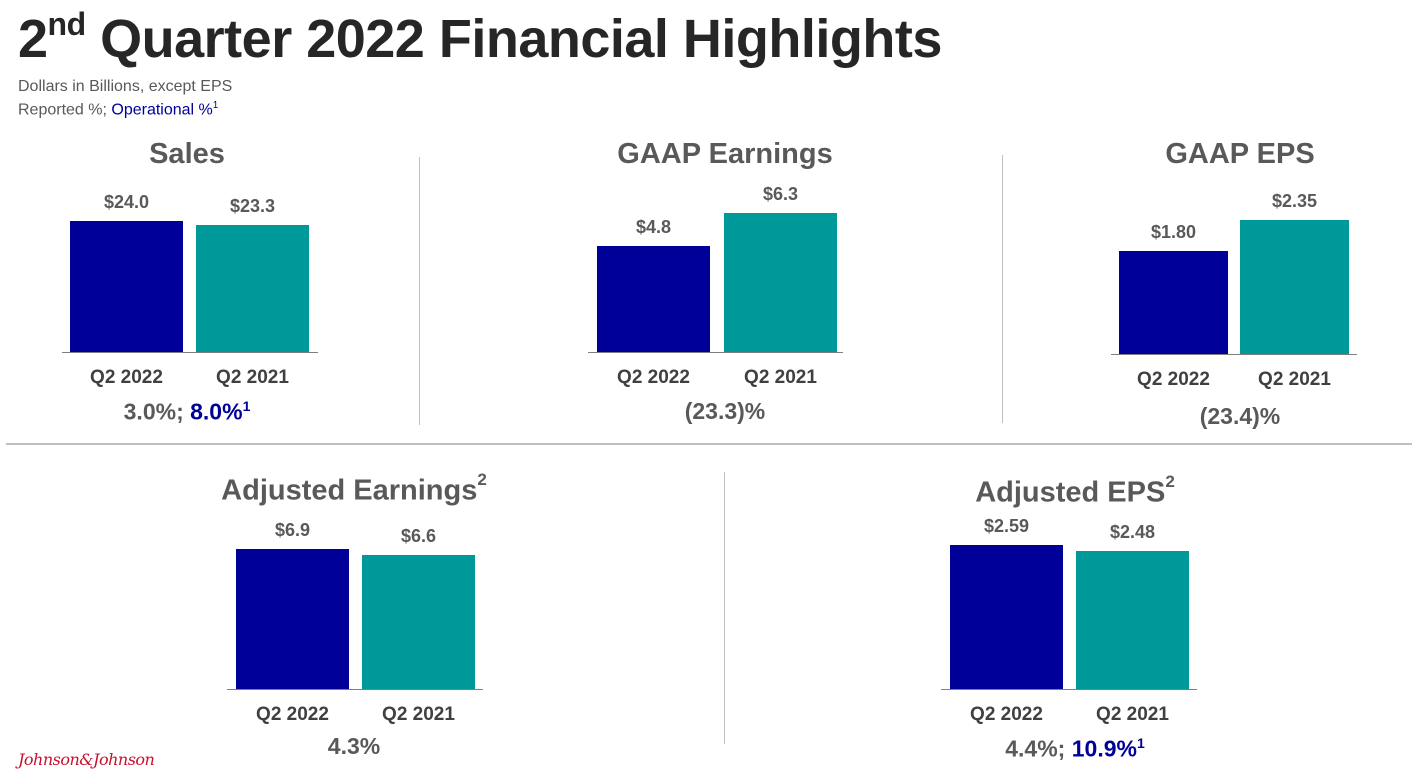 This screenshot has width=1424, height=782. Describe the element at coordinates (780, 194) in the screenshot. I see `data-label-gaap-earnings-q2-2021: $6.3` at that location.